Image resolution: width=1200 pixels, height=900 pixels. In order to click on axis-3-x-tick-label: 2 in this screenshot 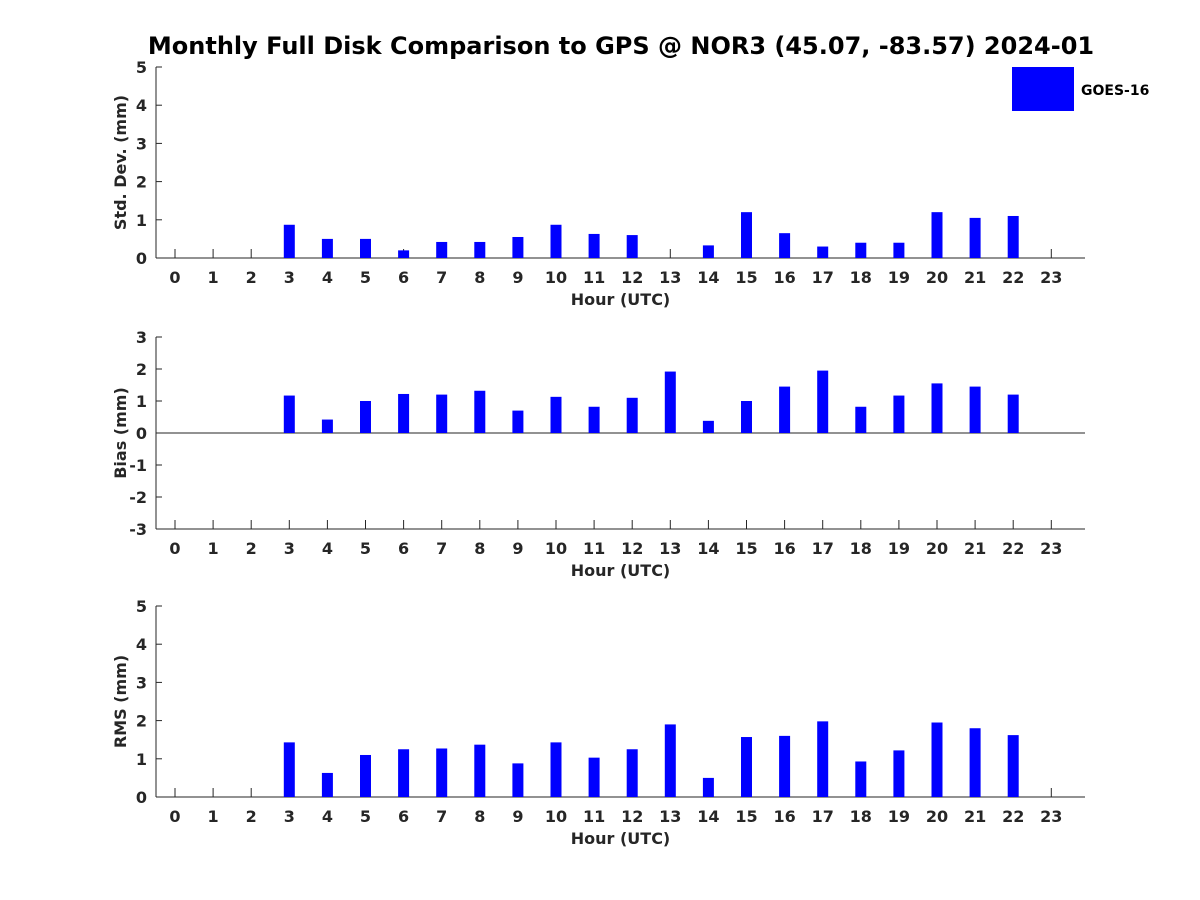, I will do `click(251, 816)`.